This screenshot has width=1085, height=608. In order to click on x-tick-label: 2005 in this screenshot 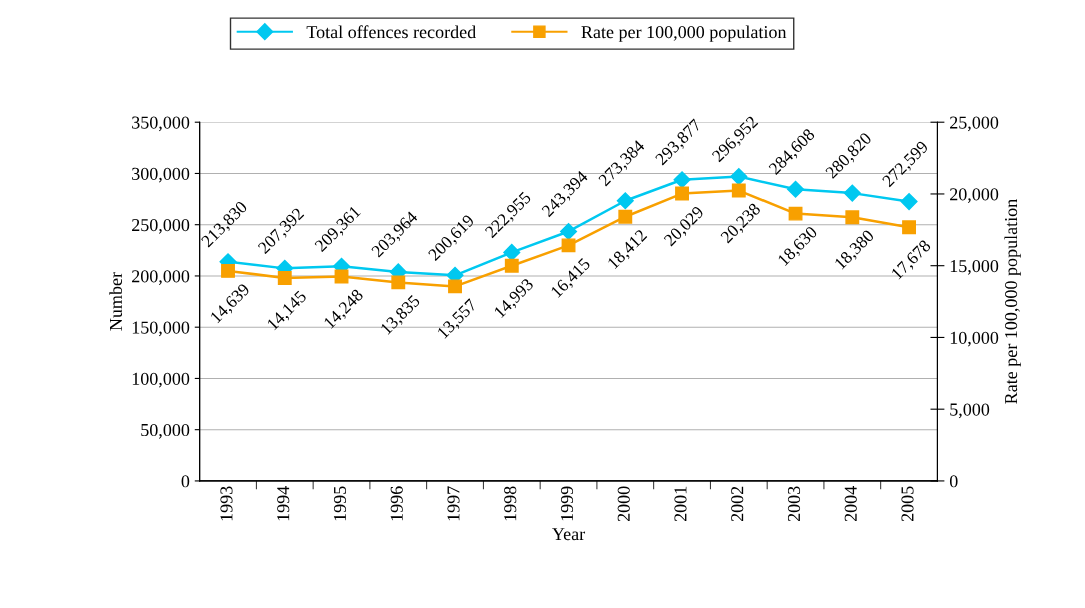, I will do `click(907, 504)`.